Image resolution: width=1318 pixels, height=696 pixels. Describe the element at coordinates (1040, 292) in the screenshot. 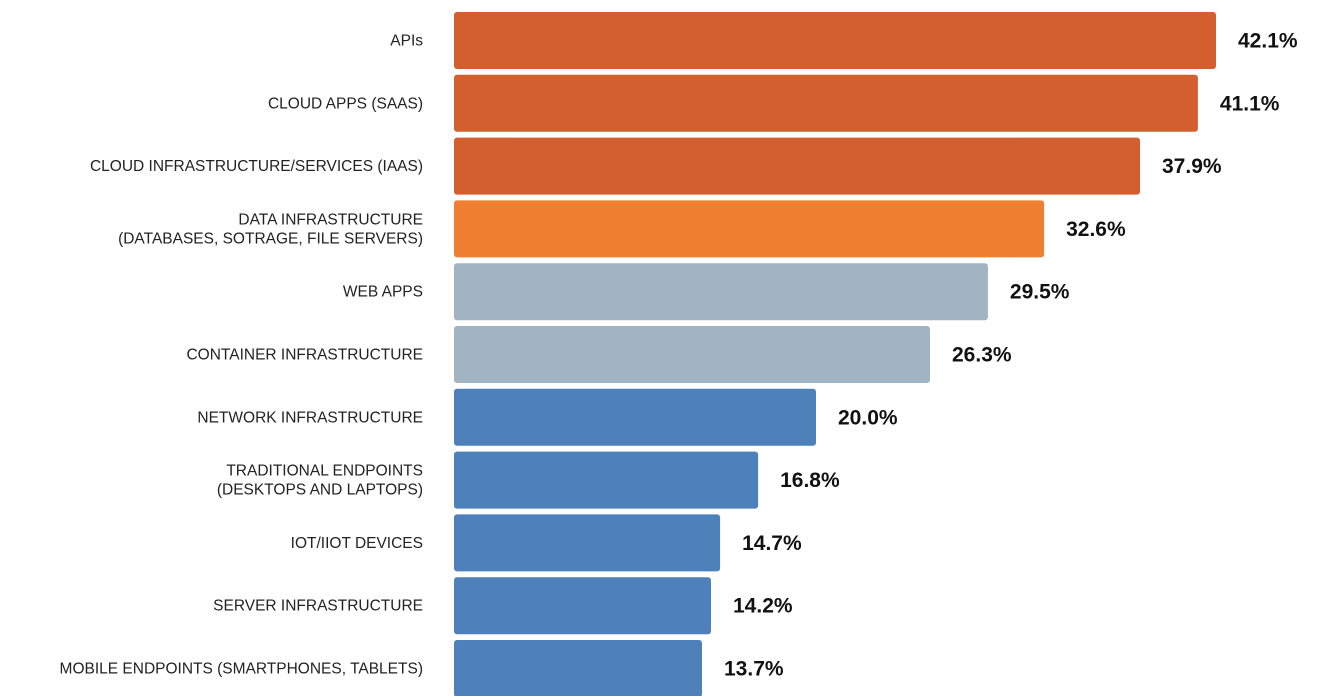

I see `value-label-4: 29.5%` at that location.